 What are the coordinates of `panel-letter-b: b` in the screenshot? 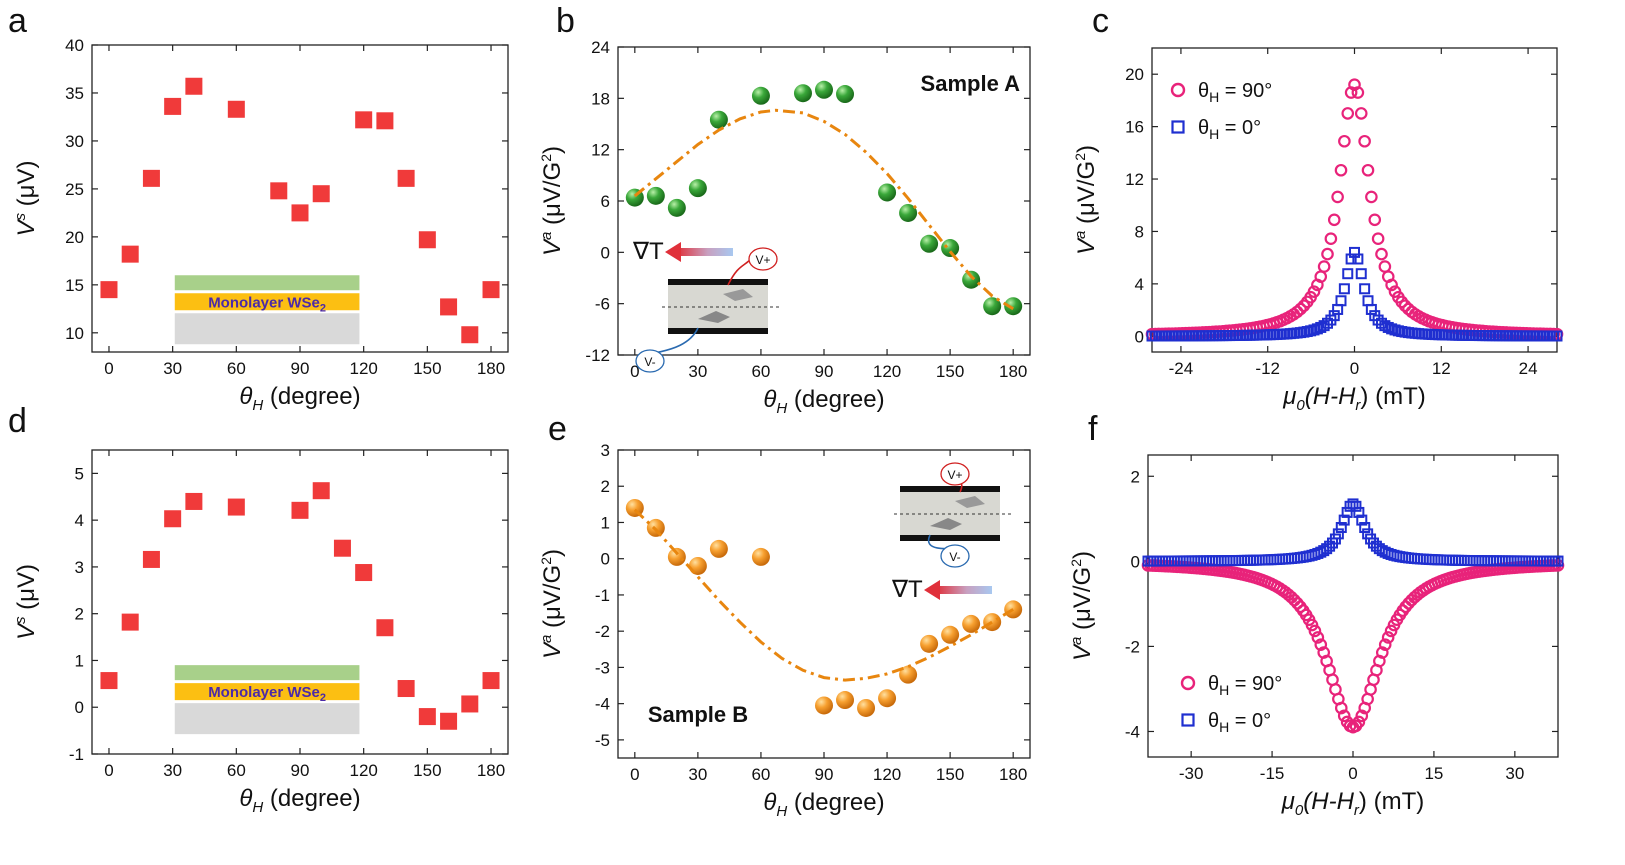 It's located at (565, 21).